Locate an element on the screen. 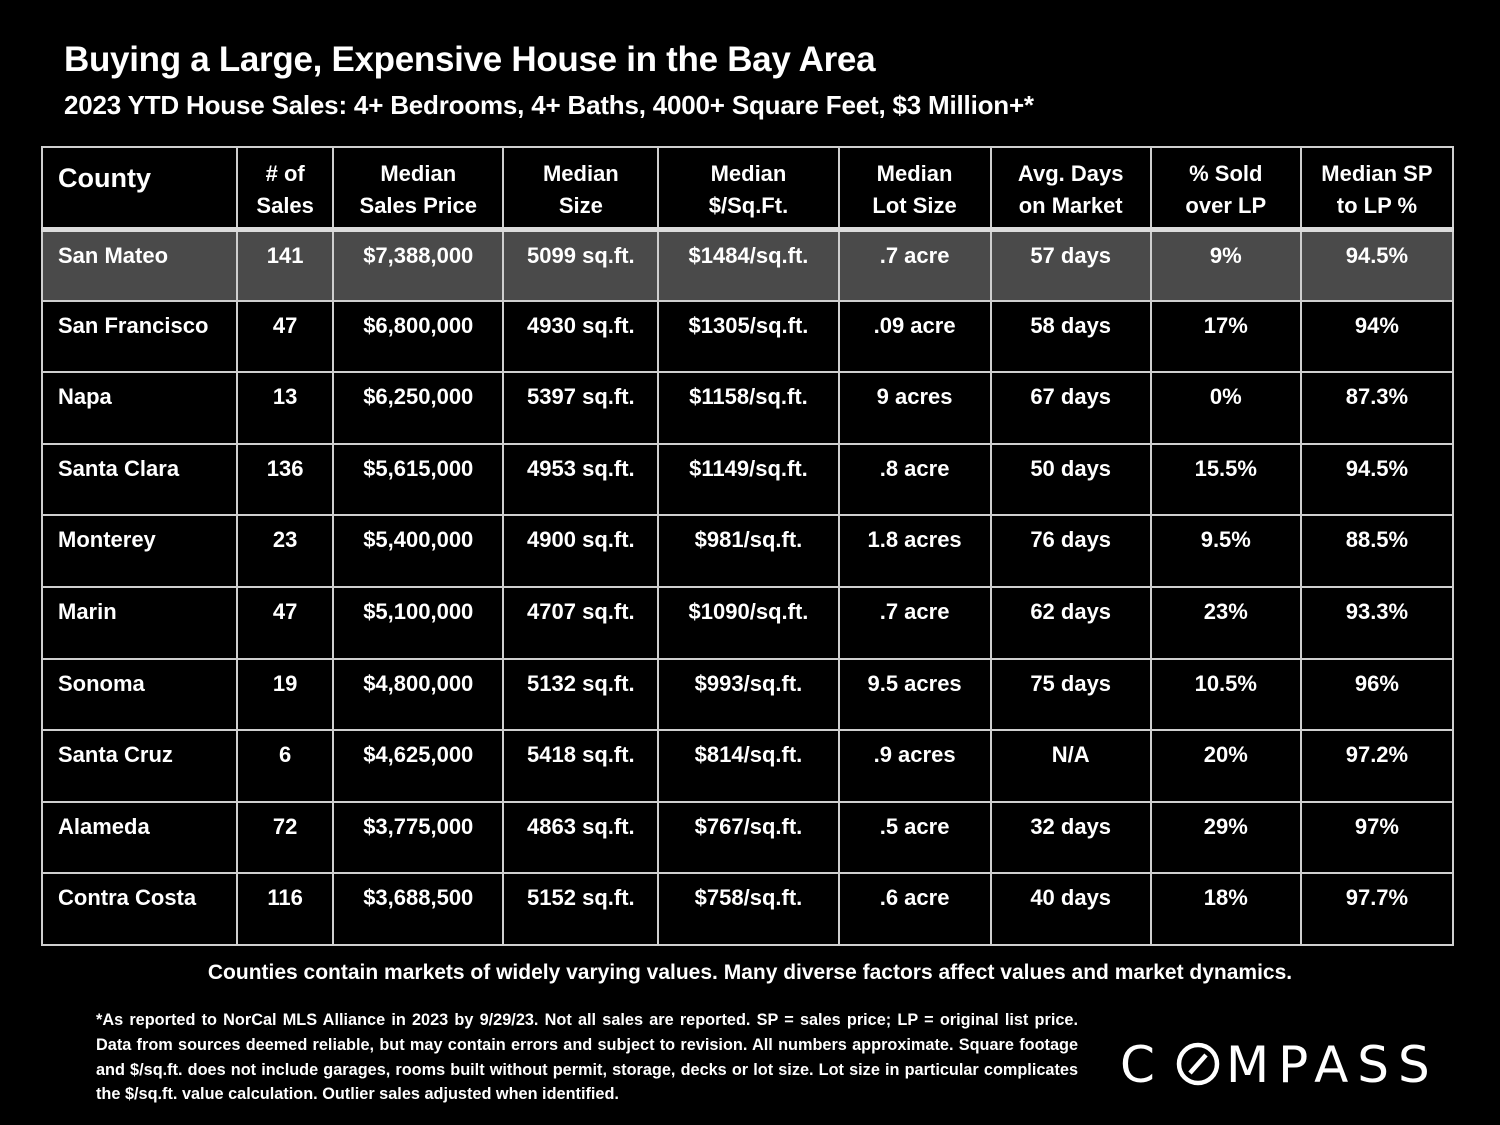 This screenshot has width=1500, height=1125. column-header-line: $/Sq.Ft. is located at coordinates (748, 205).